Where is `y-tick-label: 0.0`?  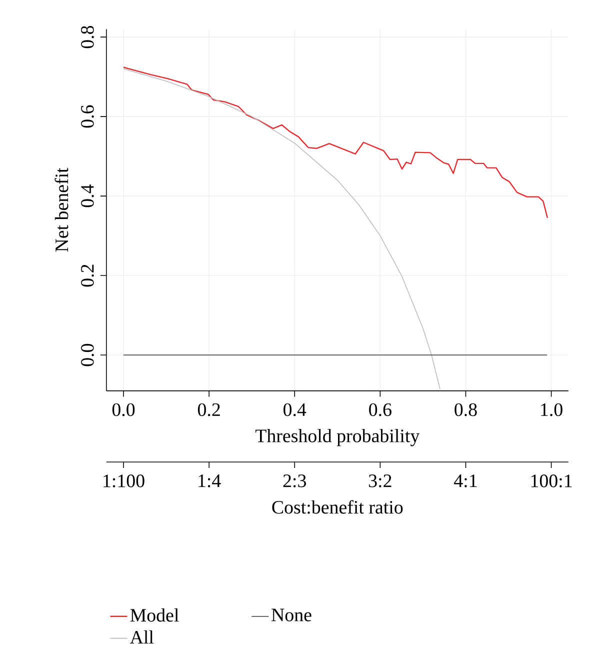
y-tick-label: 0.0 is located at coordinates (87, 355).